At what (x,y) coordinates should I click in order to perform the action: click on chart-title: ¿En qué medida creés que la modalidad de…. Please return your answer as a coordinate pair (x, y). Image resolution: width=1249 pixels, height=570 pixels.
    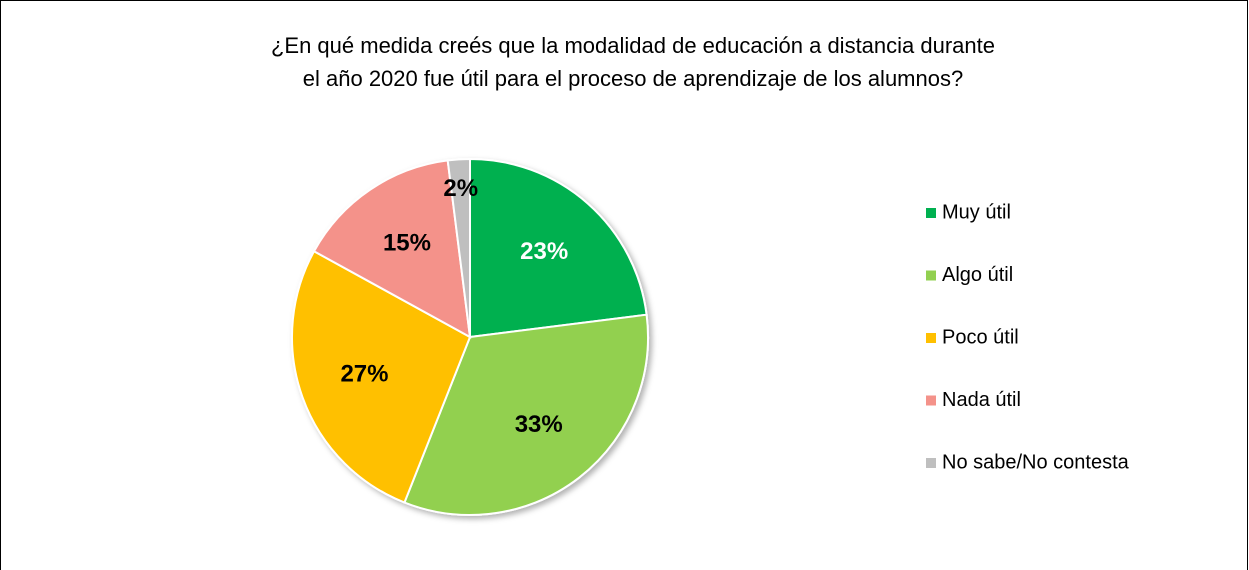
    Looking at the image, I should click on (633, 45).